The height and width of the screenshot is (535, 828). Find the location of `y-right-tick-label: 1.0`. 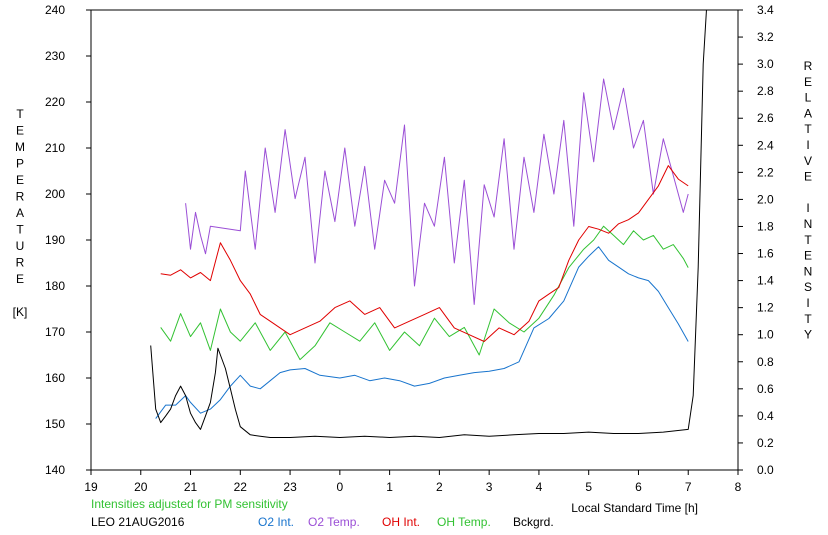

y-right-tick-label: 1.0 is located at coordinates (765, 335).